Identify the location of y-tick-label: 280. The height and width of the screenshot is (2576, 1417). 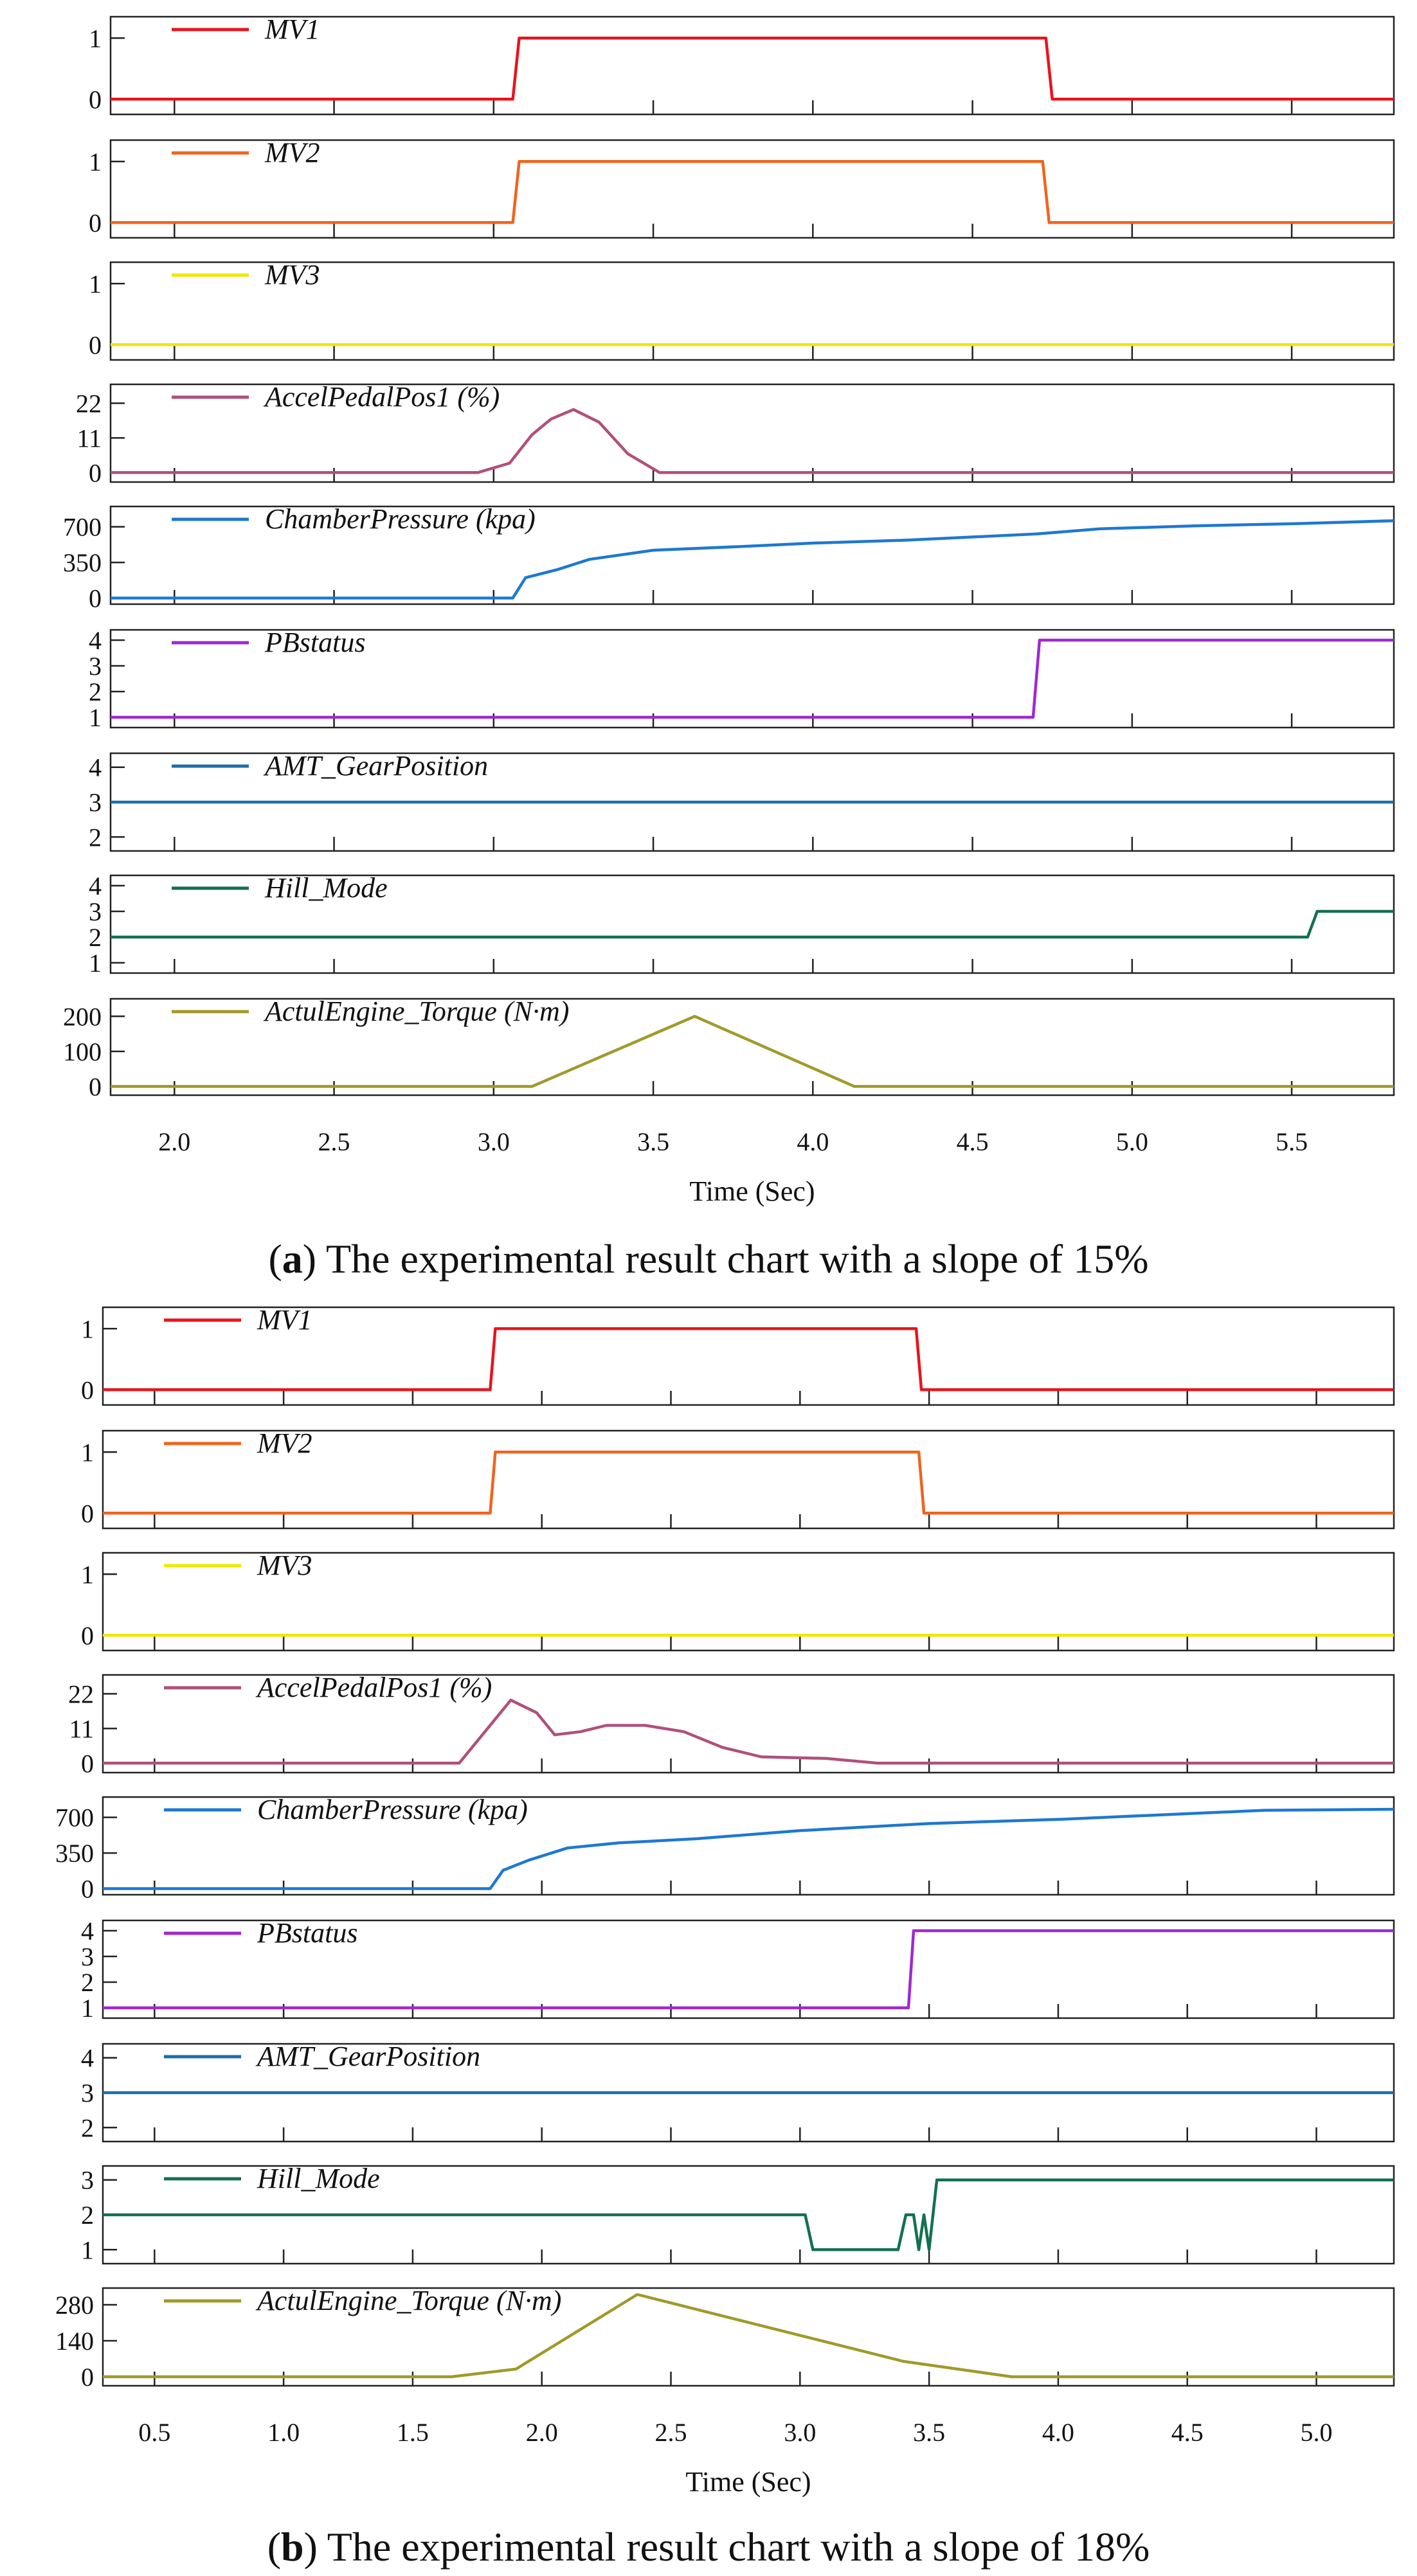
(74, 2305).